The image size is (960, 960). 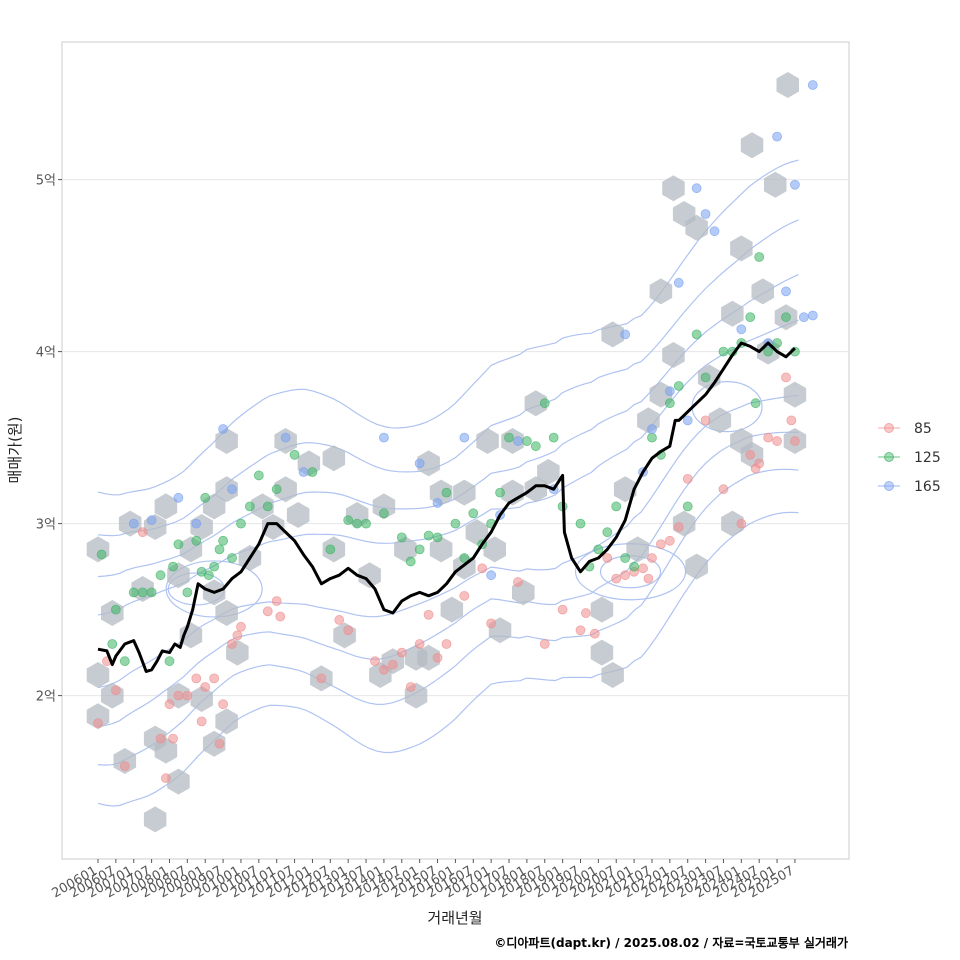 What do you see at coordinates (15, 450) in the screenshot?
I see `y-axis-title: 매매가(원)` at bounding box center [15, 450].